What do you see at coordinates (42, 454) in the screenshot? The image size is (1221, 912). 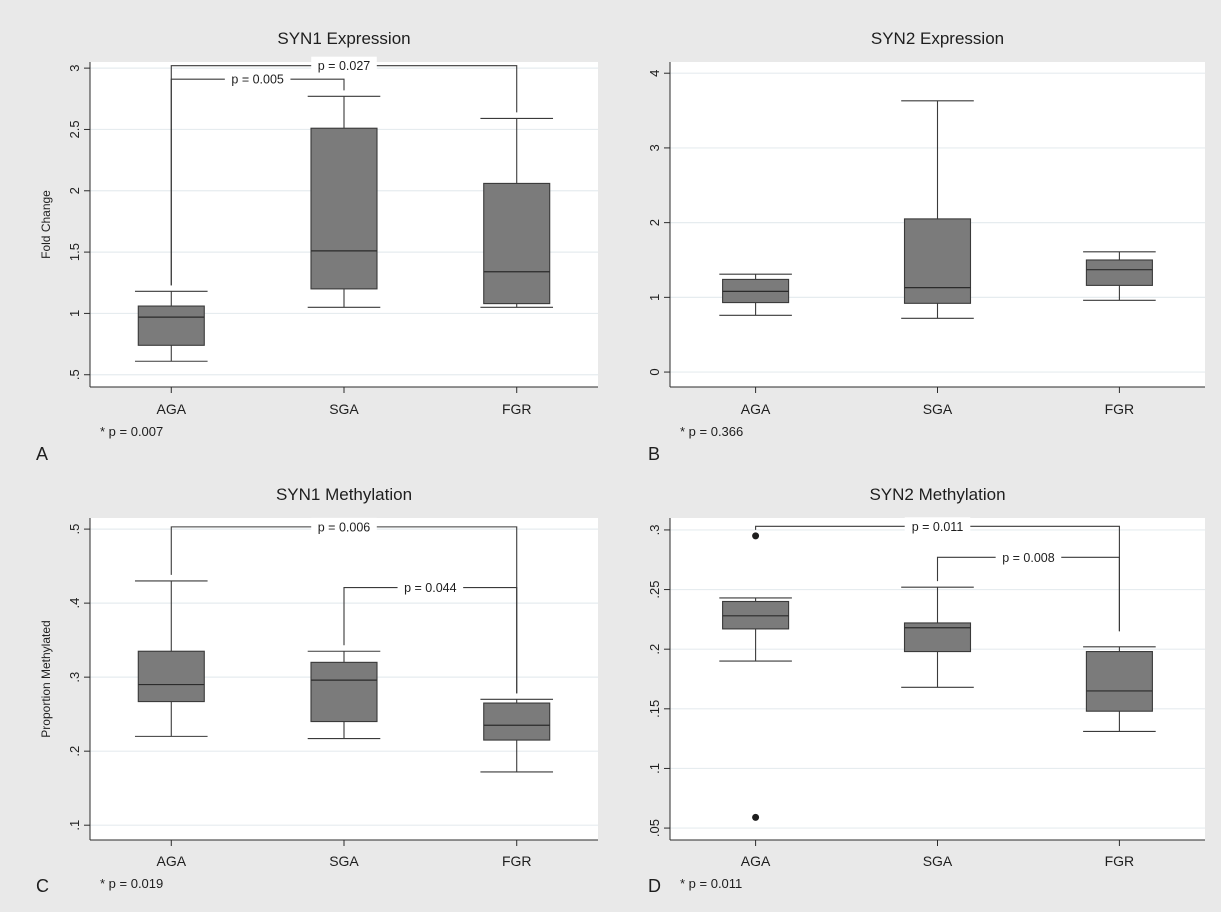 I see `panel-letter: A` at bounding box center [42, 454].